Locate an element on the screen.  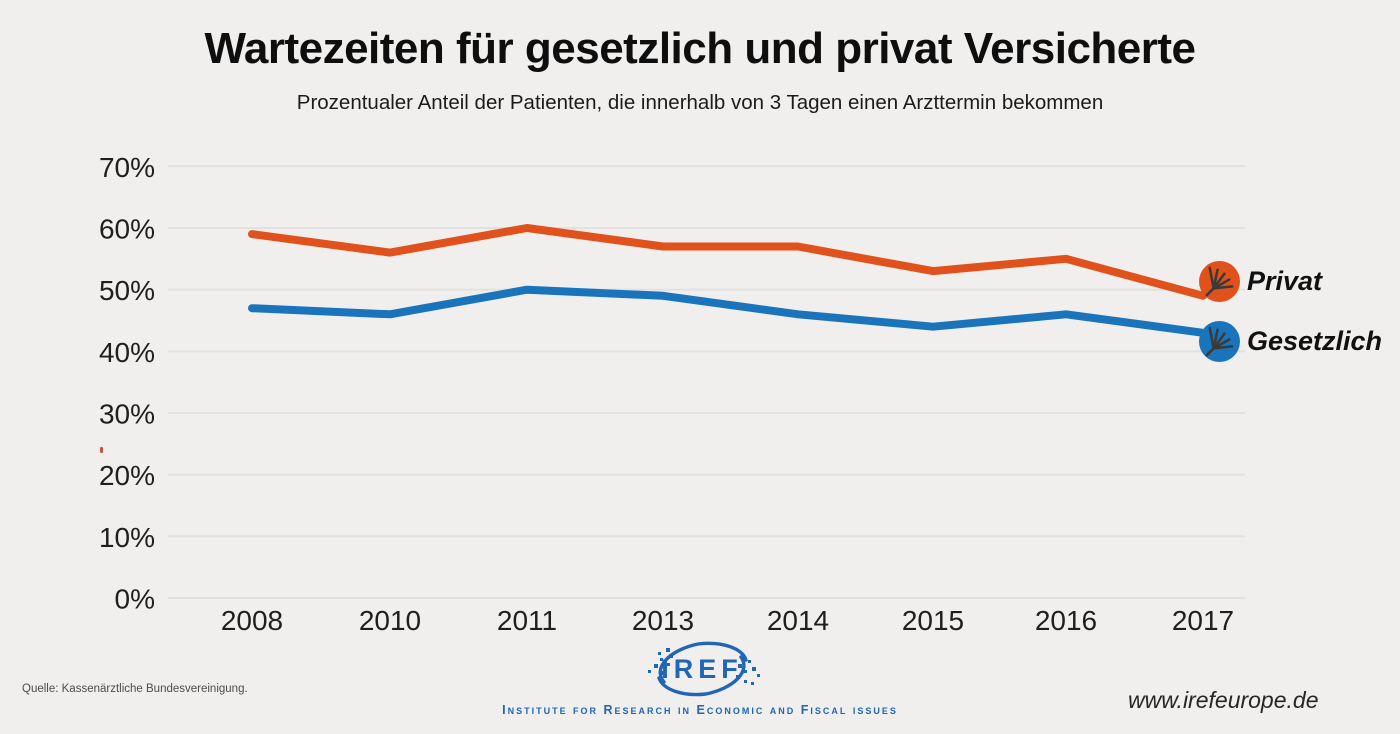
iref-logo-mark: IREF is located at coordinates (704, 669).